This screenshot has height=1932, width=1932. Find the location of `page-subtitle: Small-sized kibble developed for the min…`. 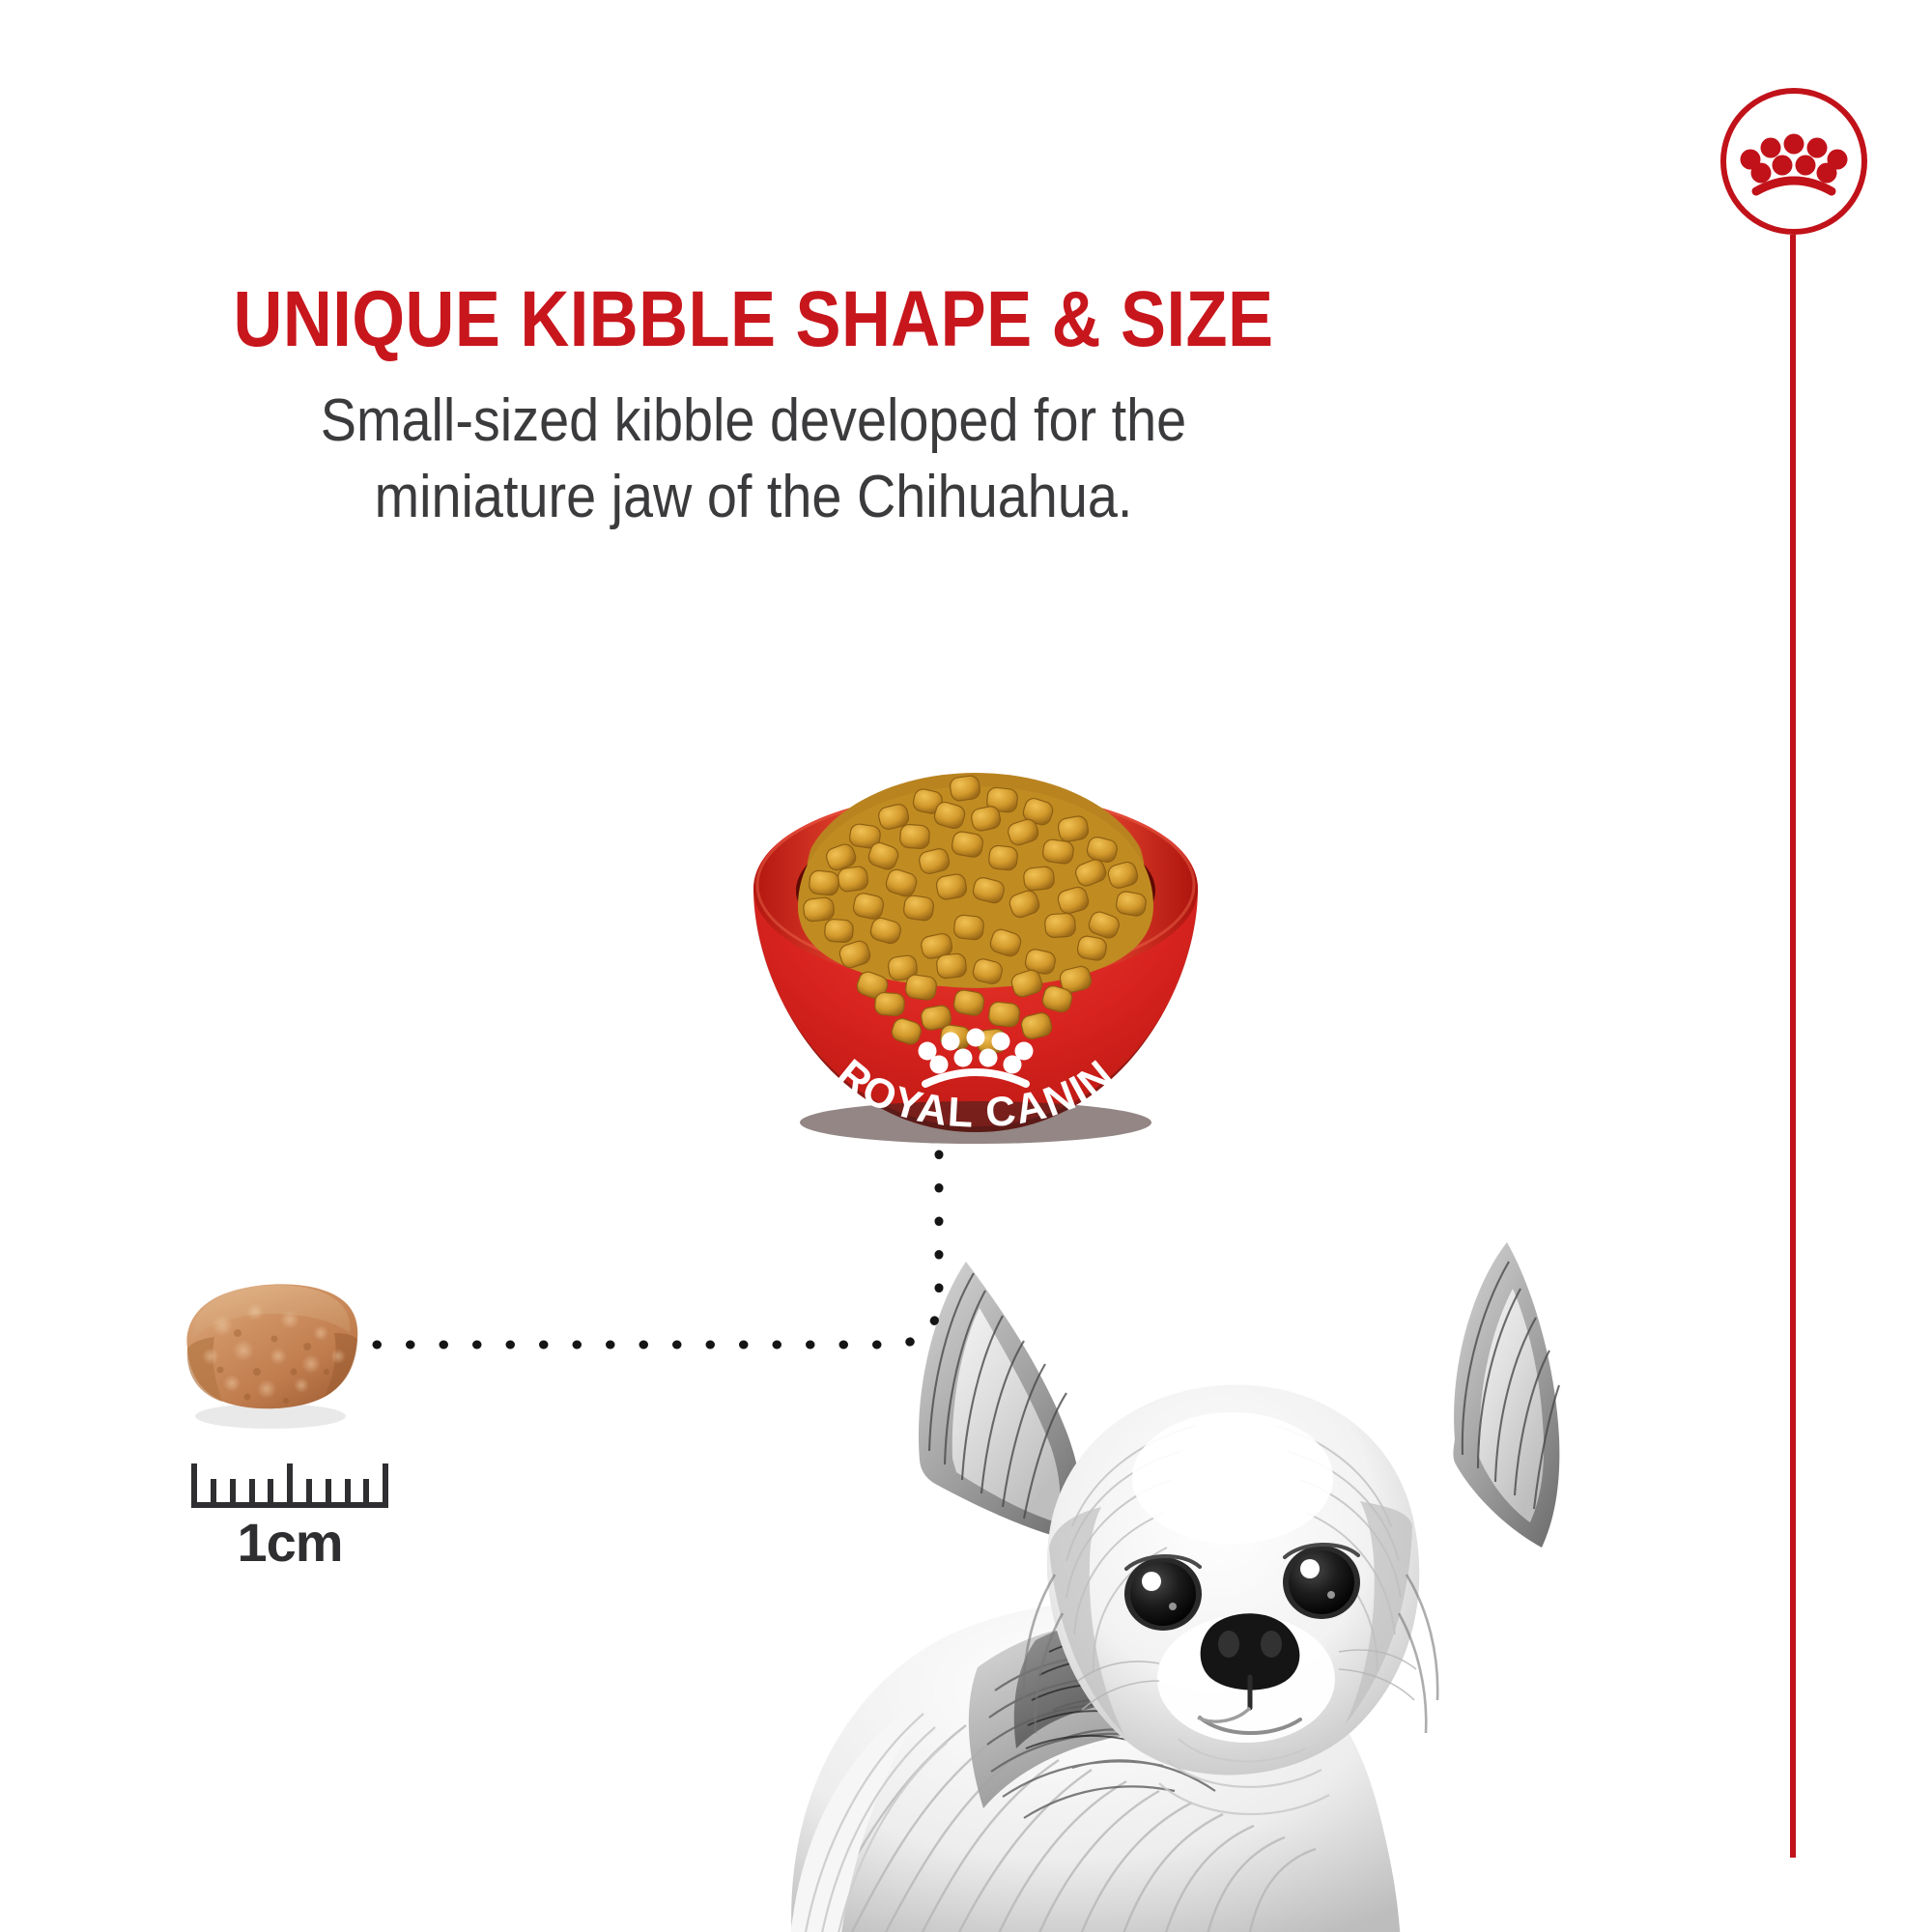

page-subtitle: Small-sized kibble developed for the min… is located at coordinates (753, 459).